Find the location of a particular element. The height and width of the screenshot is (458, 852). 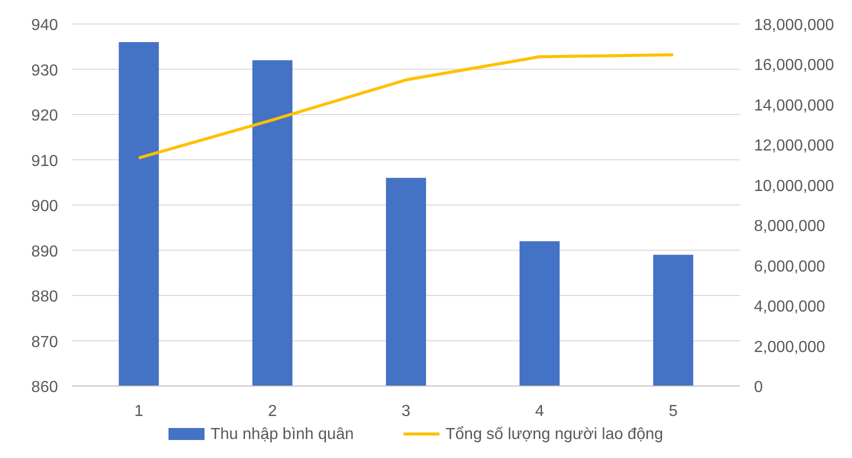

legend-label: Tổng số lượng người lao động is located at coordinates (555, 434).